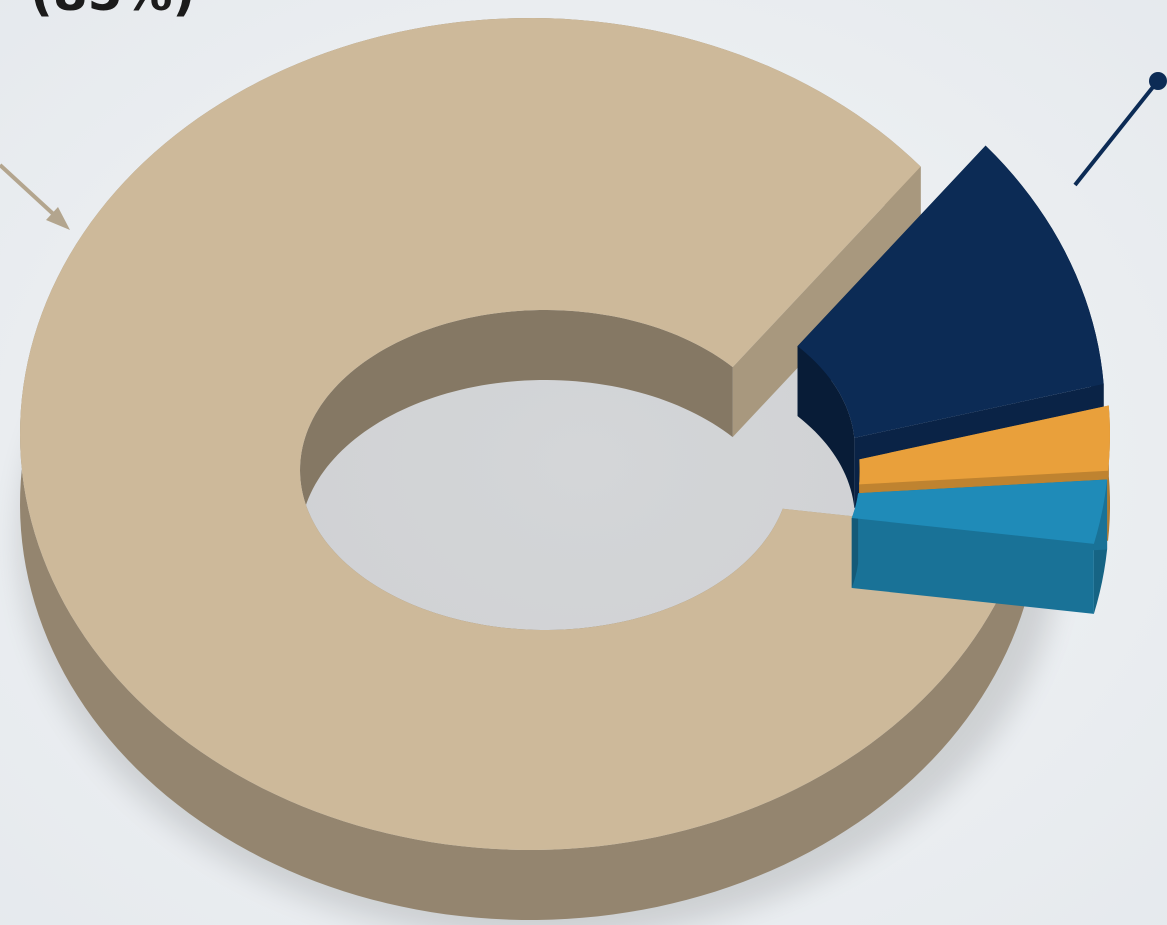 The image size is (1167, 925). Describe the element at coordinates (35, 196) in the screenshot. I see `annotation-arrow` at that location.